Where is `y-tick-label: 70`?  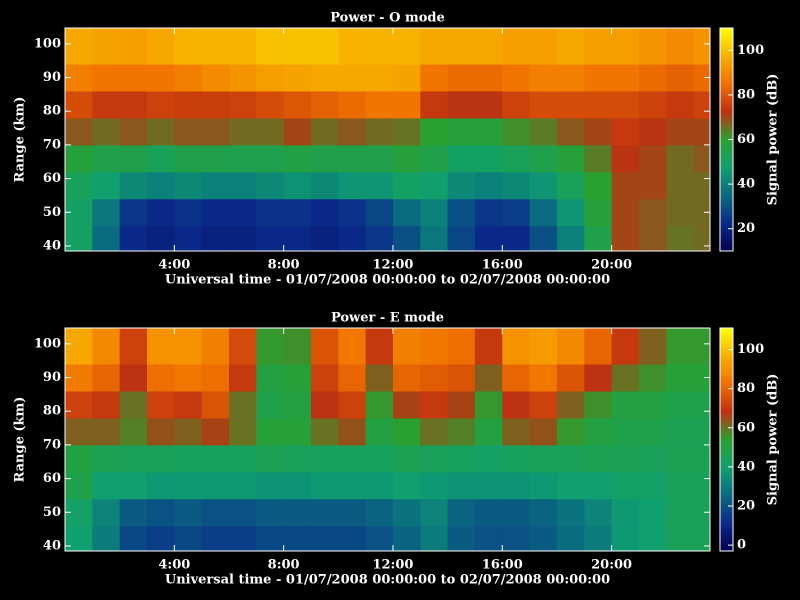 y-tick-label: 70 is located at coordinates (52, 144).